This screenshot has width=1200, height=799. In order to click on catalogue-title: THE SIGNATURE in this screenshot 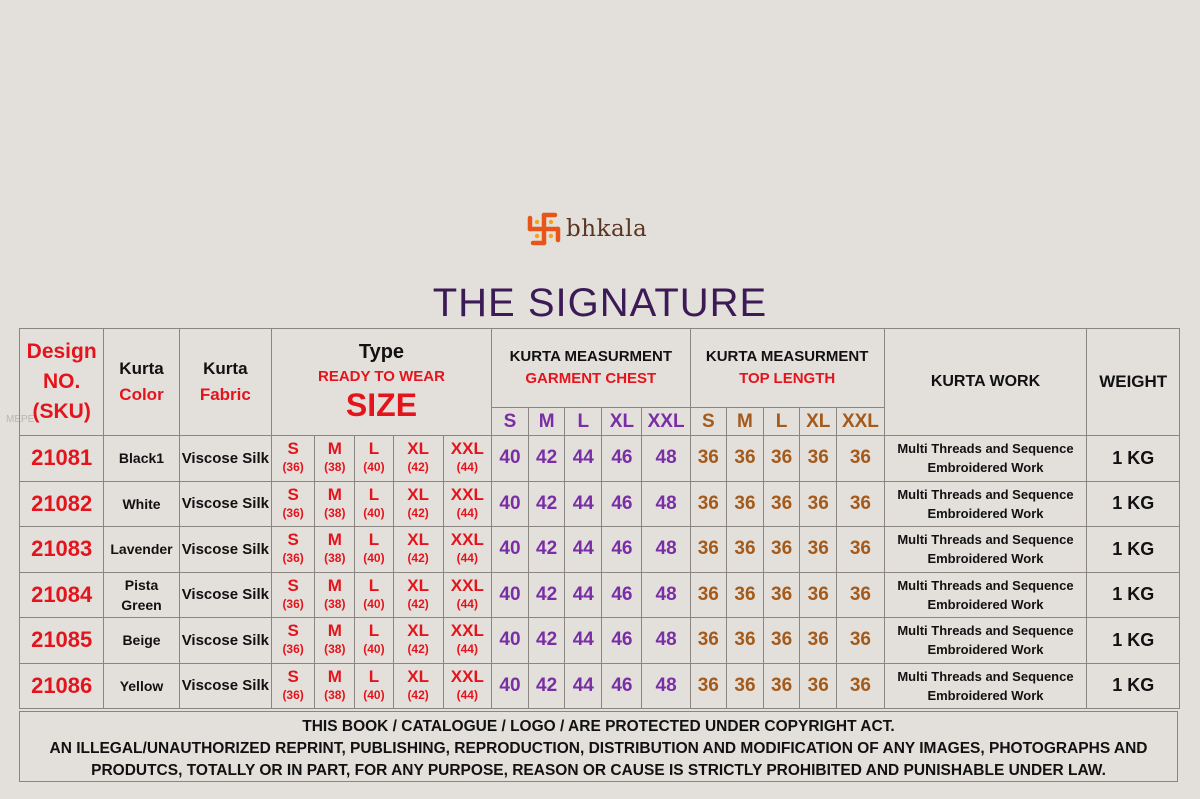, I will do `click(600, 303)`.